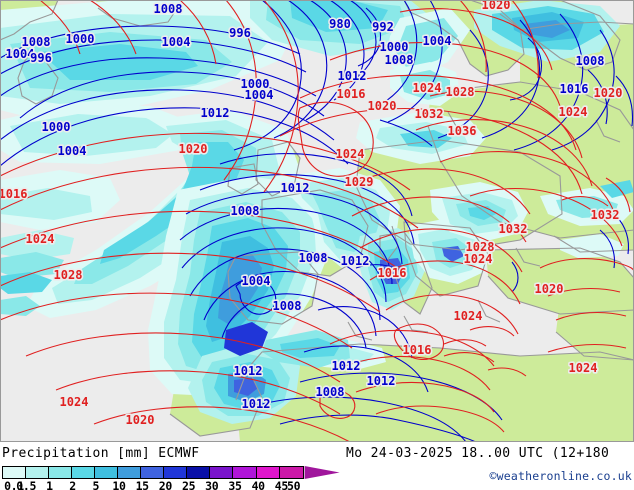  What do you see at coordinates (281, 484) in the screenshot?
I see `colorbar-tick-label: 45` at bounding box center [281, 484].